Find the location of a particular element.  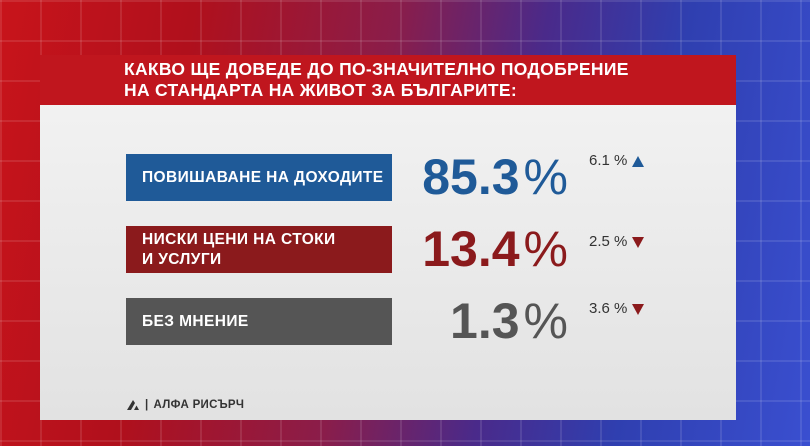

row-value-low-prices: 13.4% is located at coordinates (495, 249).